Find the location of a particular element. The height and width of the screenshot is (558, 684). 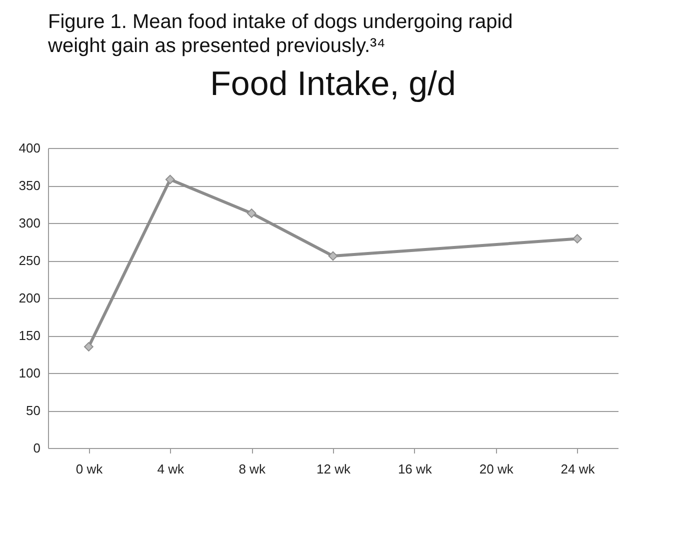

y-tick-label: 350 is located at coordinates (29, 185).